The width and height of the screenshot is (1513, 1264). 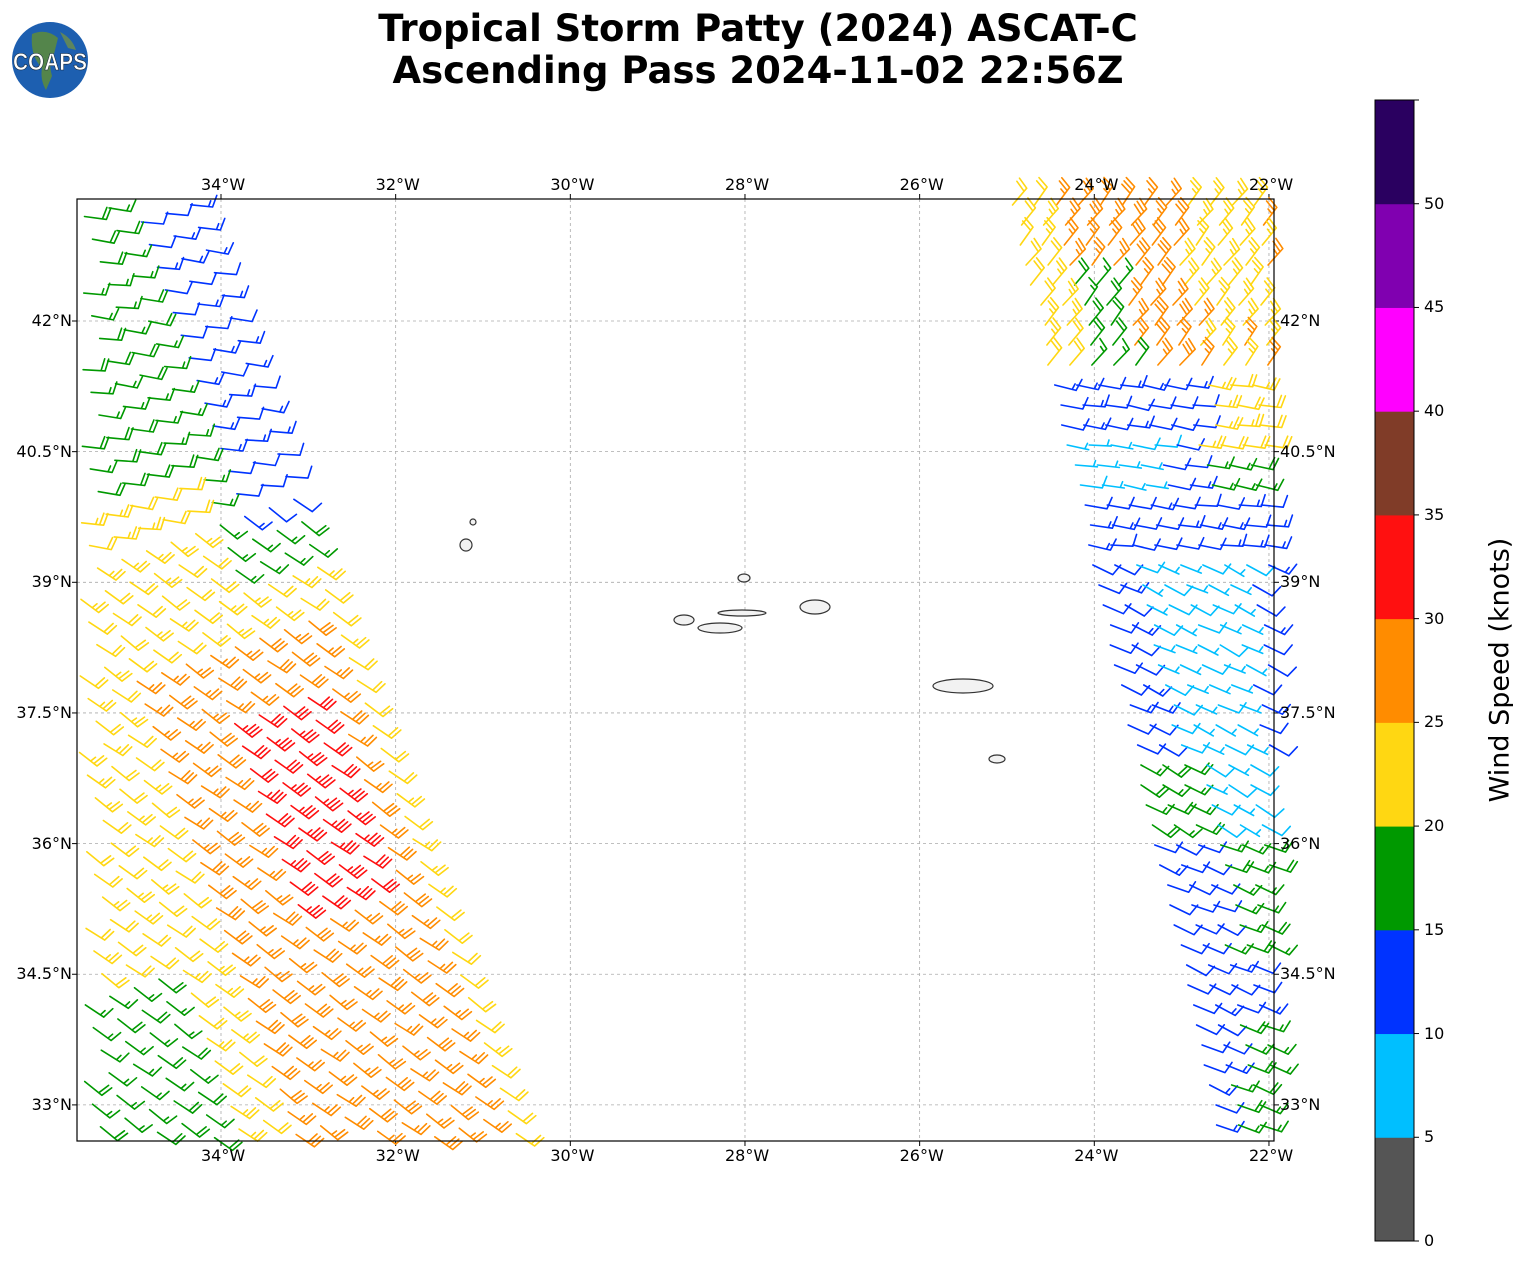 What do you see at coordinates (1434, 514) in the screenshot?
I see `colorbar-tick-label: 35` at bounding box center [1434, 514].